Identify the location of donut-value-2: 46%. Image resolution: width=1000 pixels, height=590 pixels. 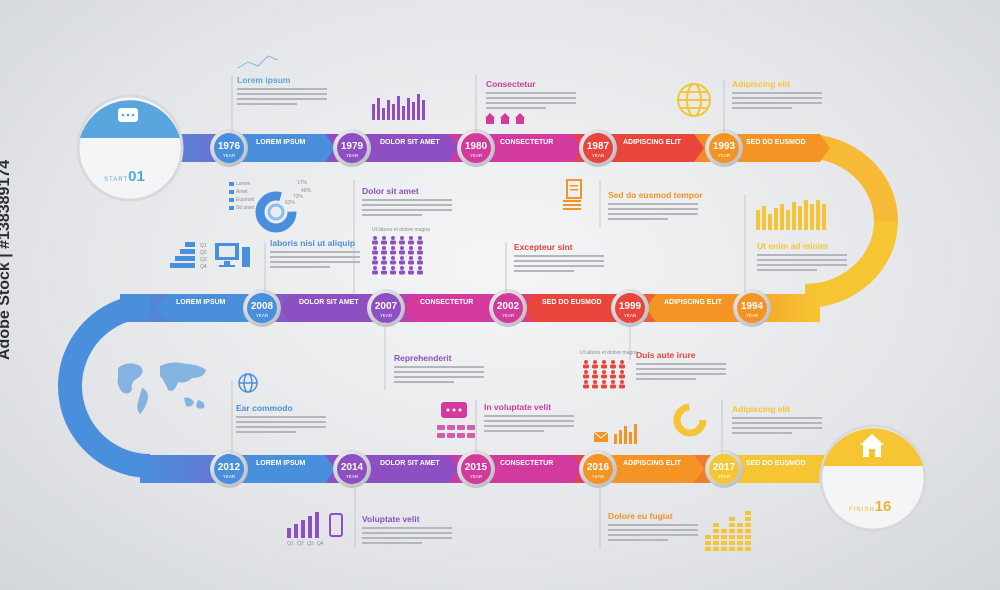
(306, 191).